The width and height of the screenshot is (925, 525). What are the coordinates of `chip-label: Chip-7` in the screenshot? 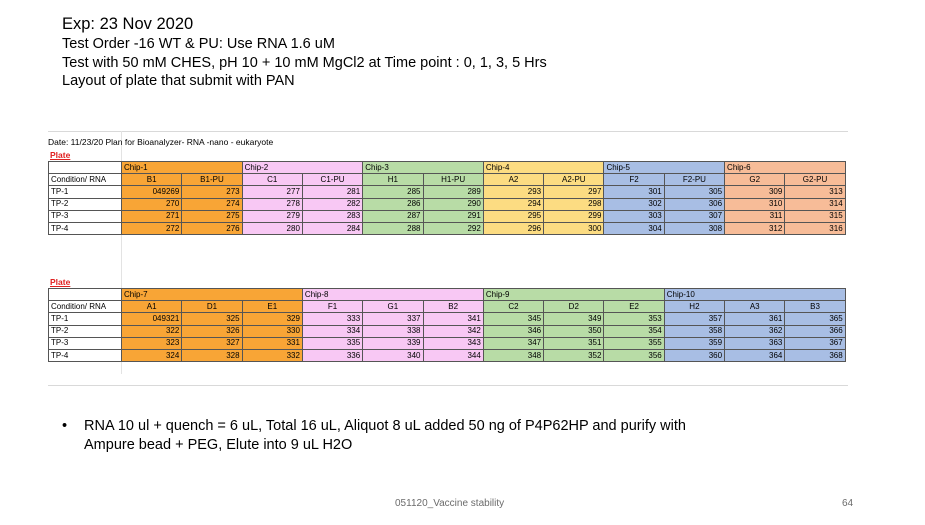 It's located at (212, 294).